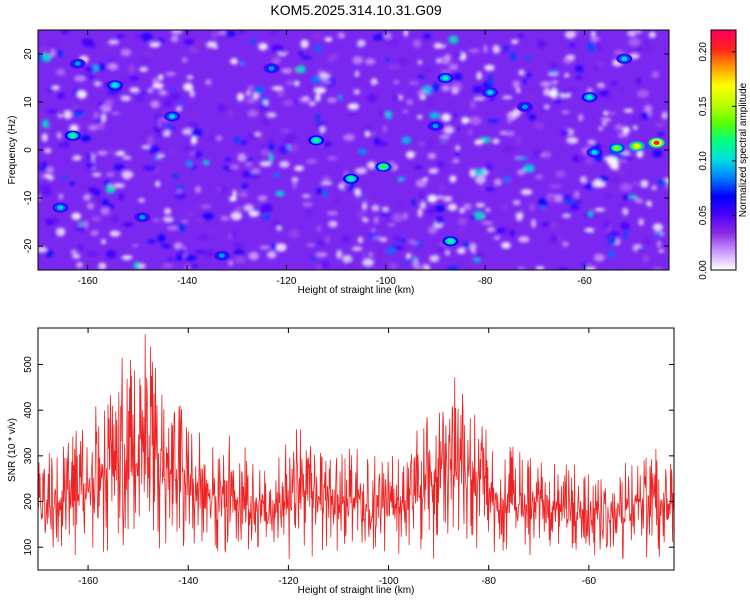  What do you see at coordinates (28, 197) in the screenshot?
I see `spectrogram-y-tick-label: -10` at bounding box center [28, 197].